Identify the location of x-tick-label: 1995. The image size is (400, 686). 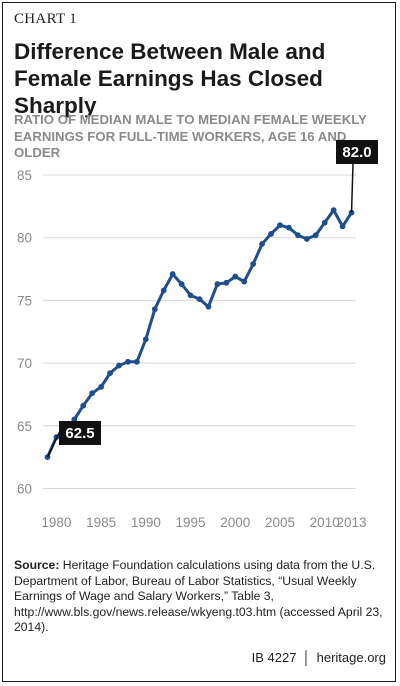
(191, 522).